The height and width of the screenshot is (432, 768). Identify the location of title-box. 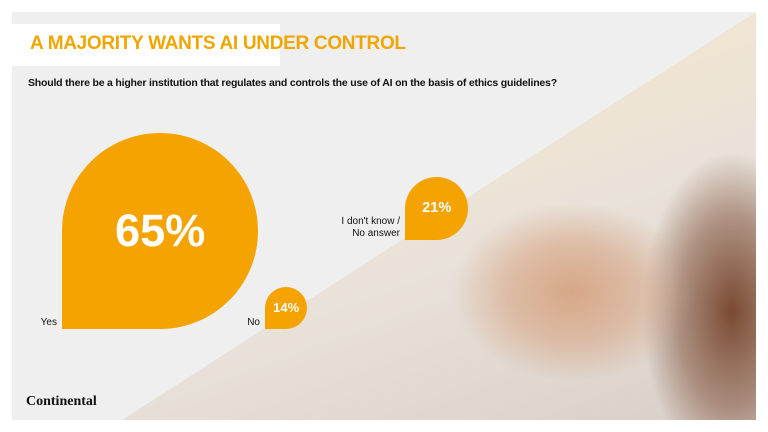
(146, 45).